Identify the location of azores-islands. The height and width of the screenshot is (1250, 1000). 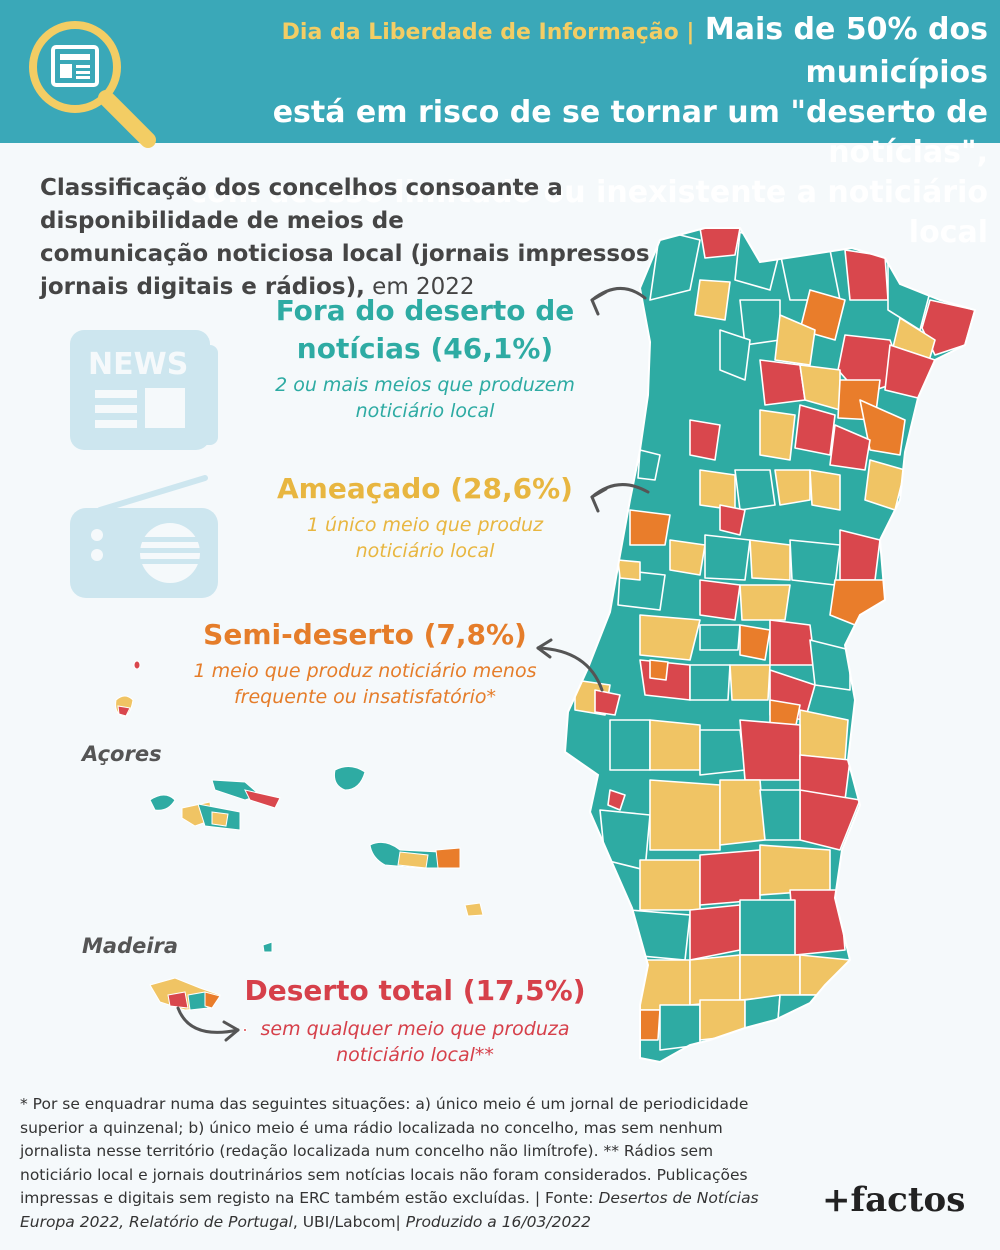
(299, 788).